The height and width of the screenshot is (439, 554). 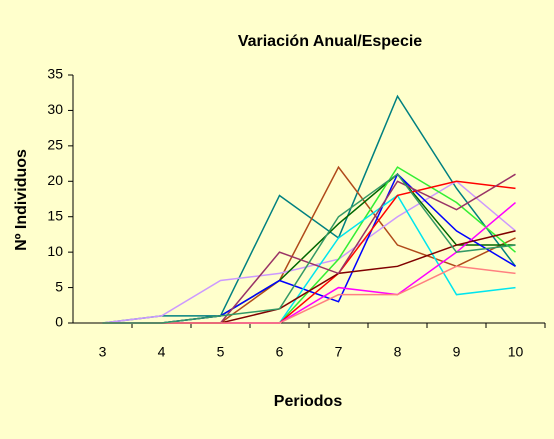 I want to click on y-tick-label: 5, so click(x=59, y=286).